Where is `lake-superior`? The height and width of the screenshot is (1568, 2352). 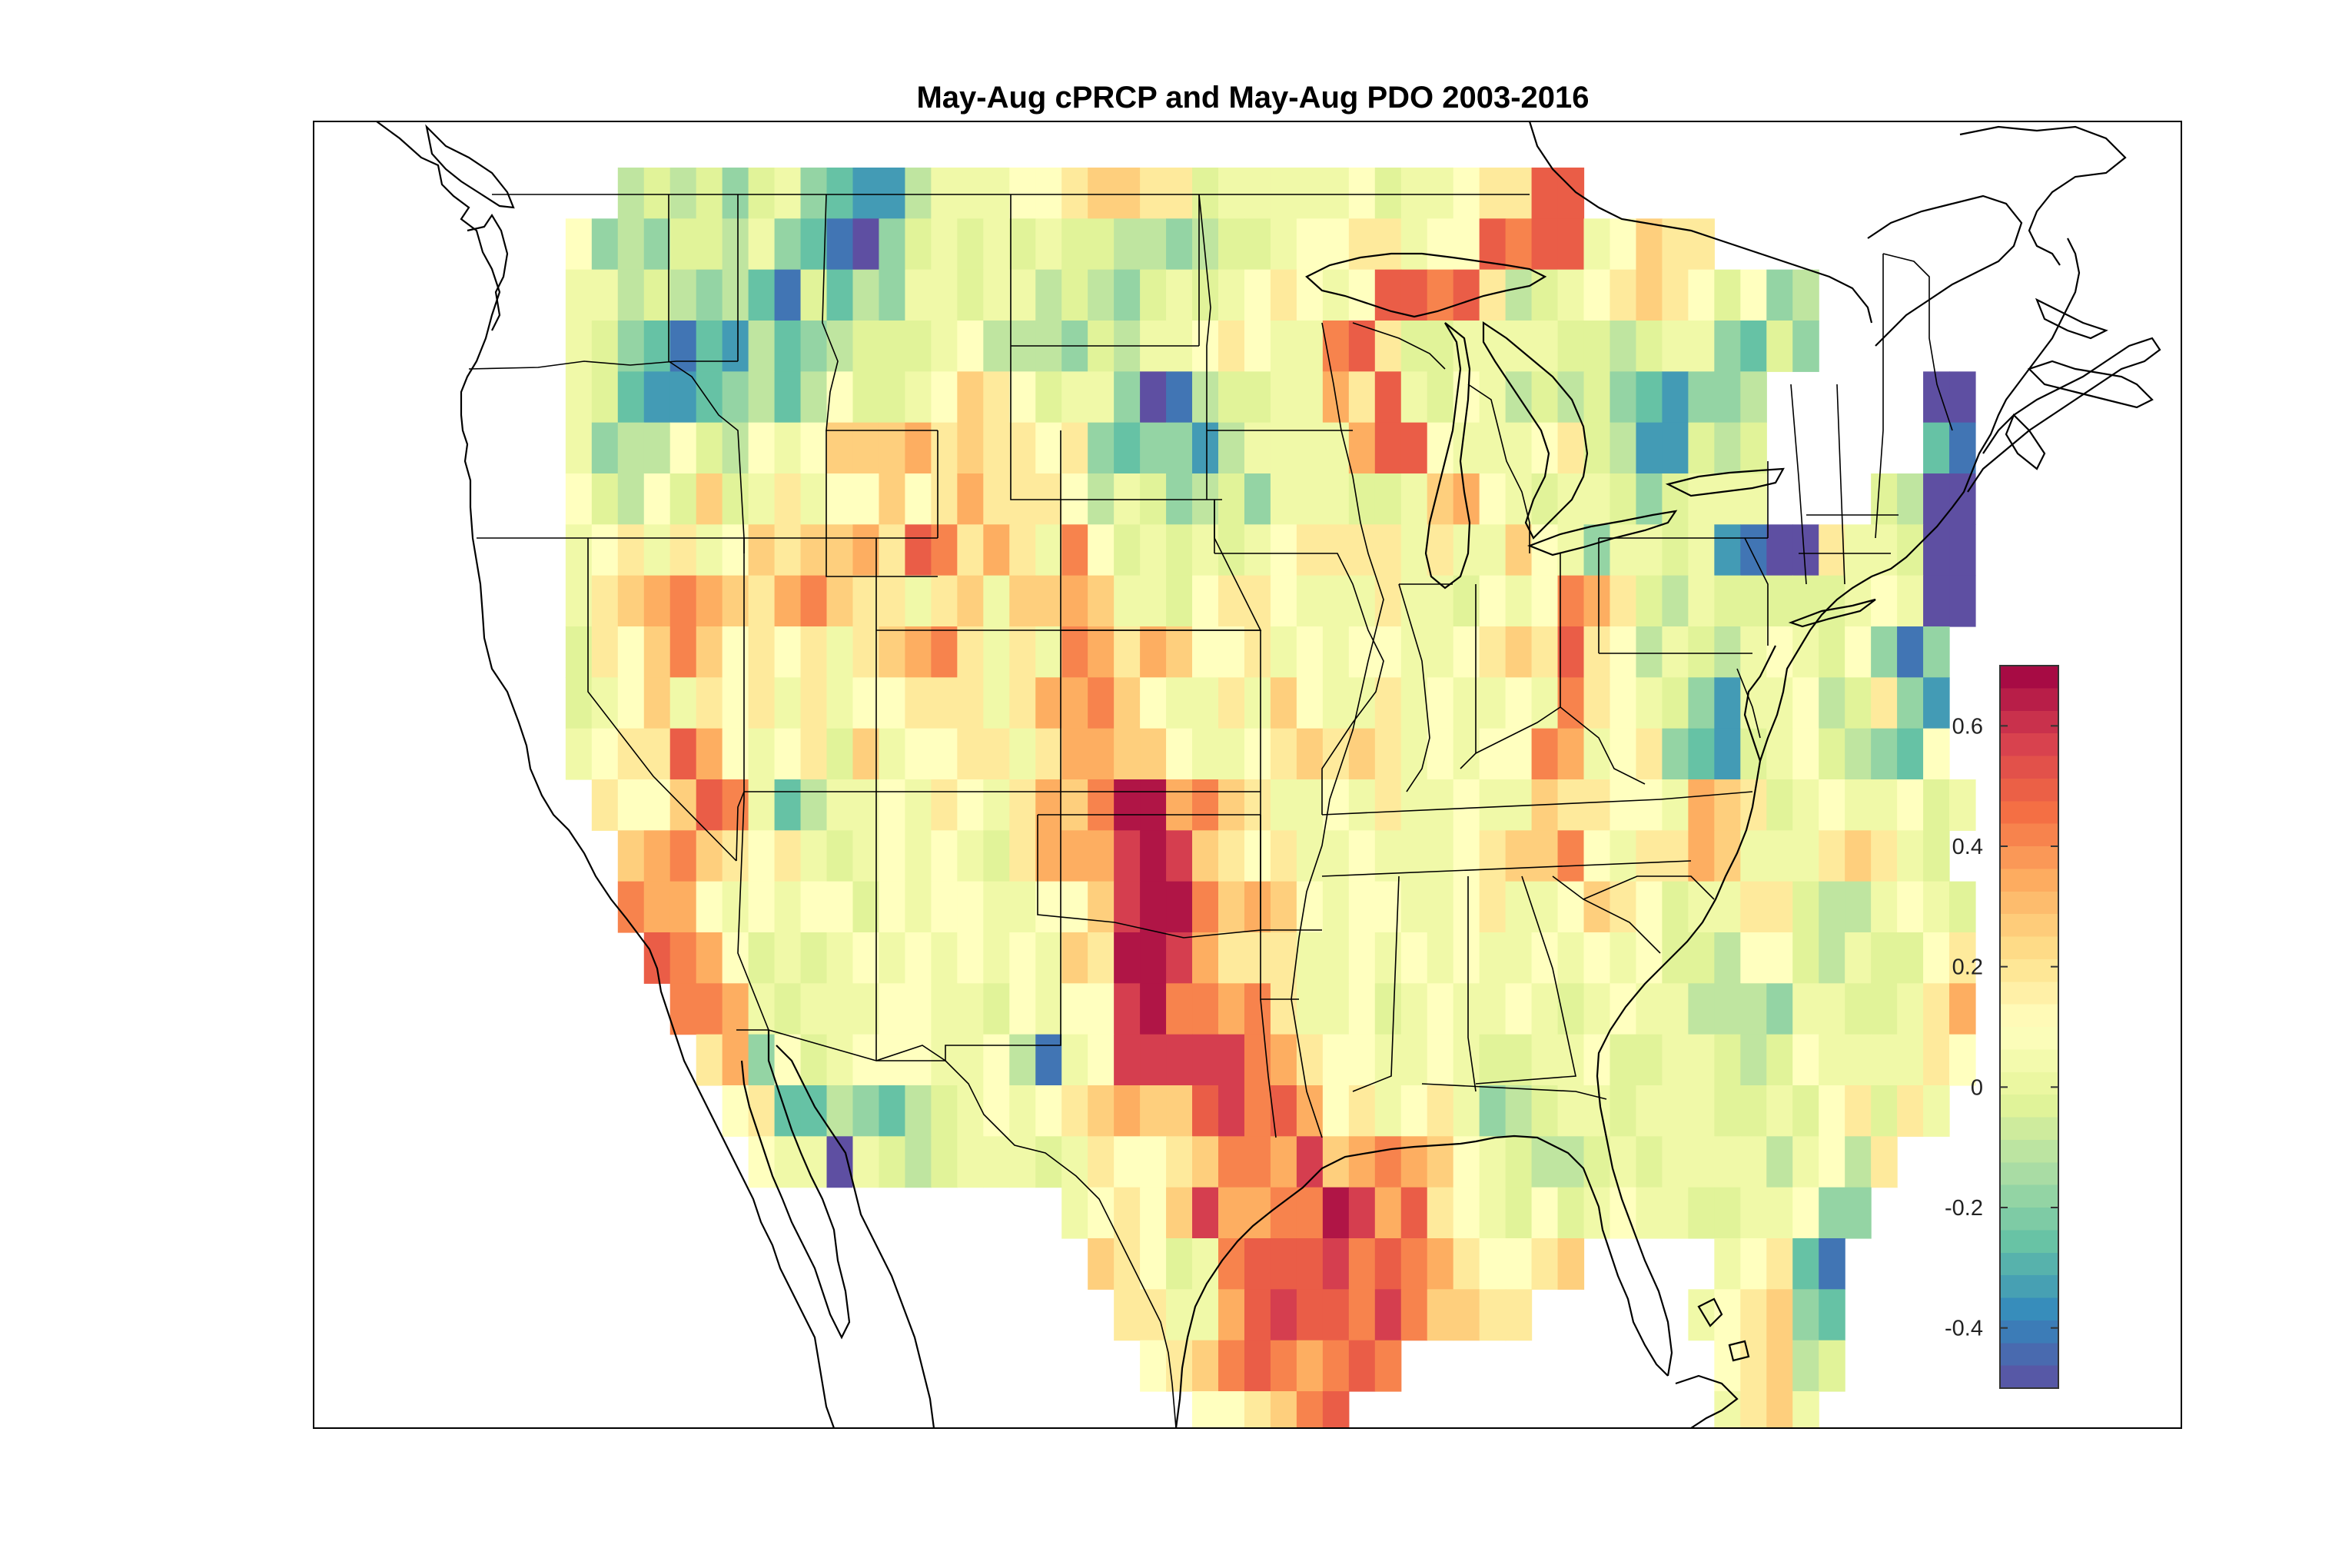 lake-superior is located at coordinates (1426, 285).